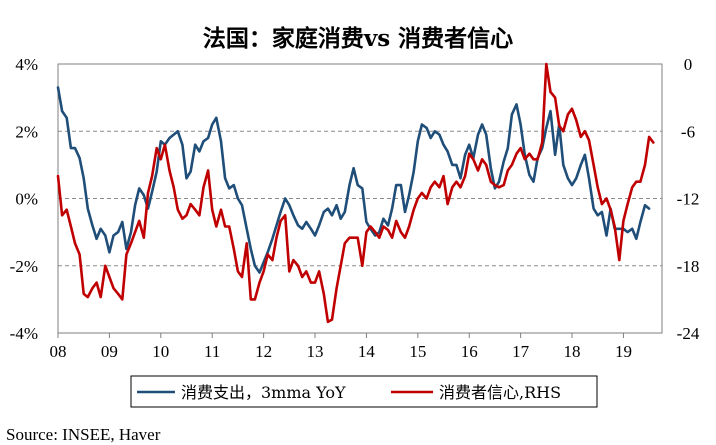  What do you see at coordinates (26, 131) in the screenshot?
I see `y-left-tick-label: 2%` at bounding box center [26, 131].